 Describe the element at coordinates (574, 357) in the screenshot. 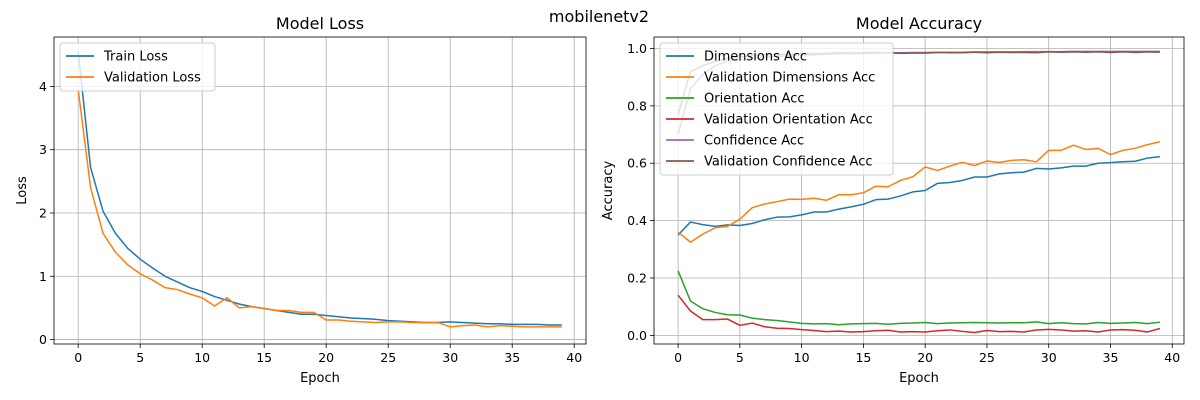

I see `loss-x-tick-label: 40` at that location.